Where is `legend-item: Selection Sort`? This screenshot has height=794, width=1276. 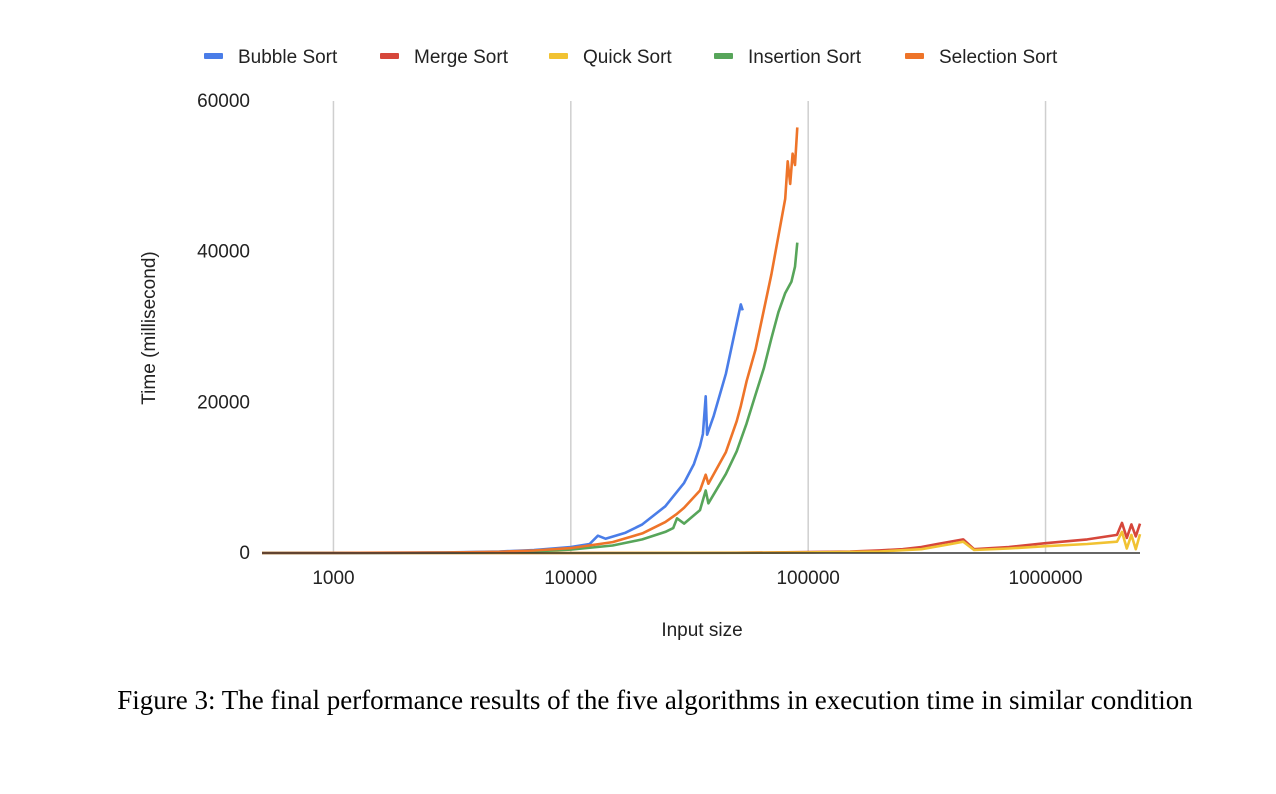
legend-item: Selection Sort is located at coordinates (981, 57).